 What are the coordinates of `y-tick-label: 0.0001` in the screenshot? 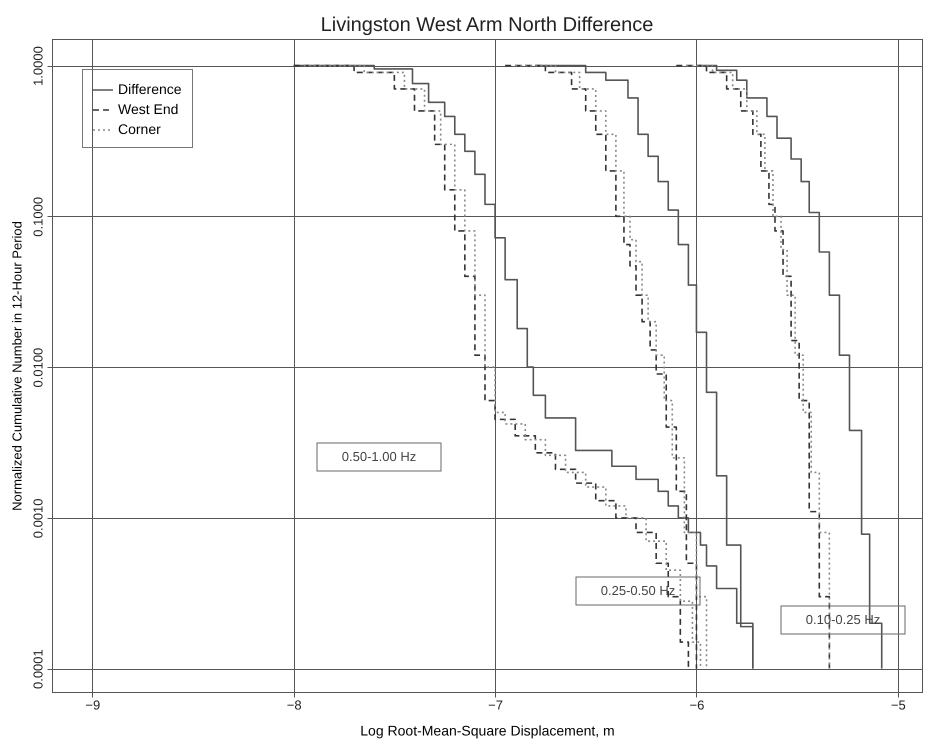 It's located at (38, 669).